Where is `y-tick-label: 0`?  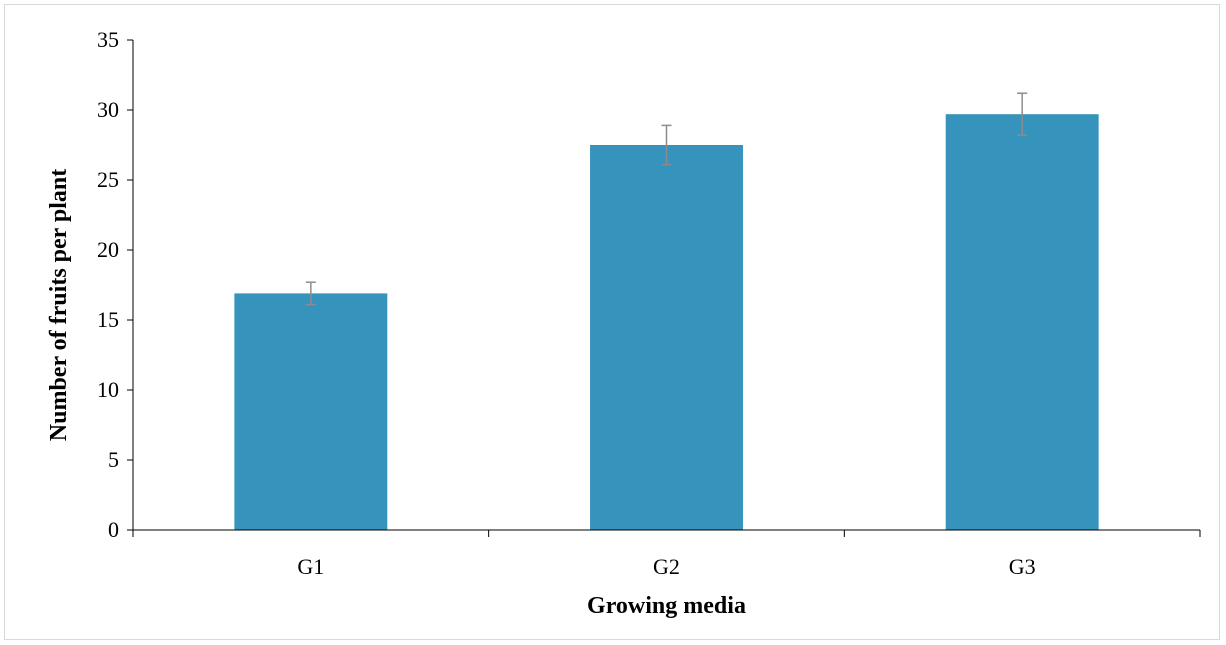
y-tick-label: 0 is located at coordinates (113, 529).